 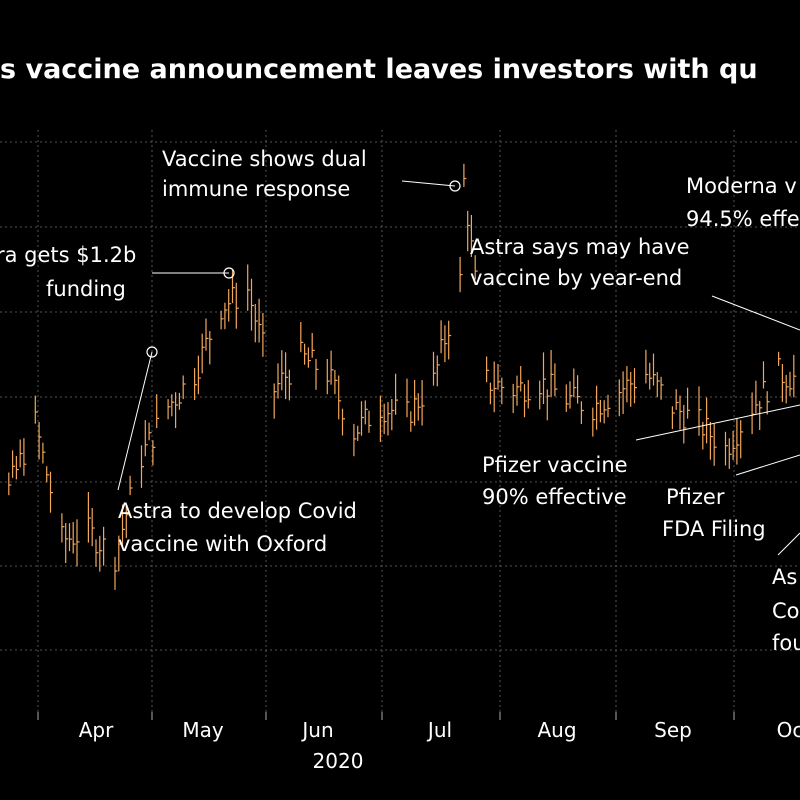 What do you see at coordinates (229, 273) in the screenshot?
I see `leader-funding-marker` at bounding box center [229, 273].